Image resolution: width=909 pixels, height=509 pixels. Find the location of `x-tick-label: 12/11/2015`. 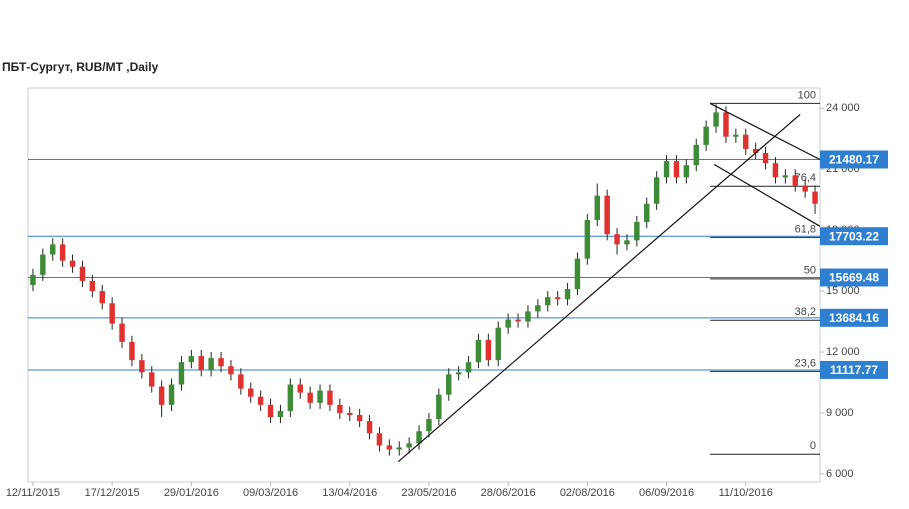

x-tick-label: 12/11/2015 is located at coordinates (33, 493).